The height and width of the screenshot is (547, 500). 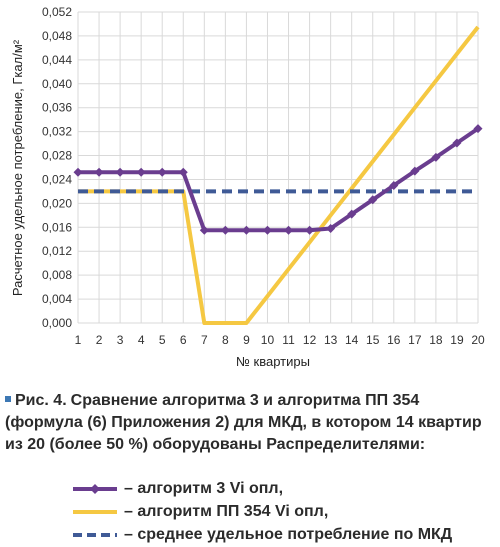 What do you see at coordinates (95, 489) in the screenshot?
I see `legend-swatch-purple-diamond` at bounding box center [95, 489].